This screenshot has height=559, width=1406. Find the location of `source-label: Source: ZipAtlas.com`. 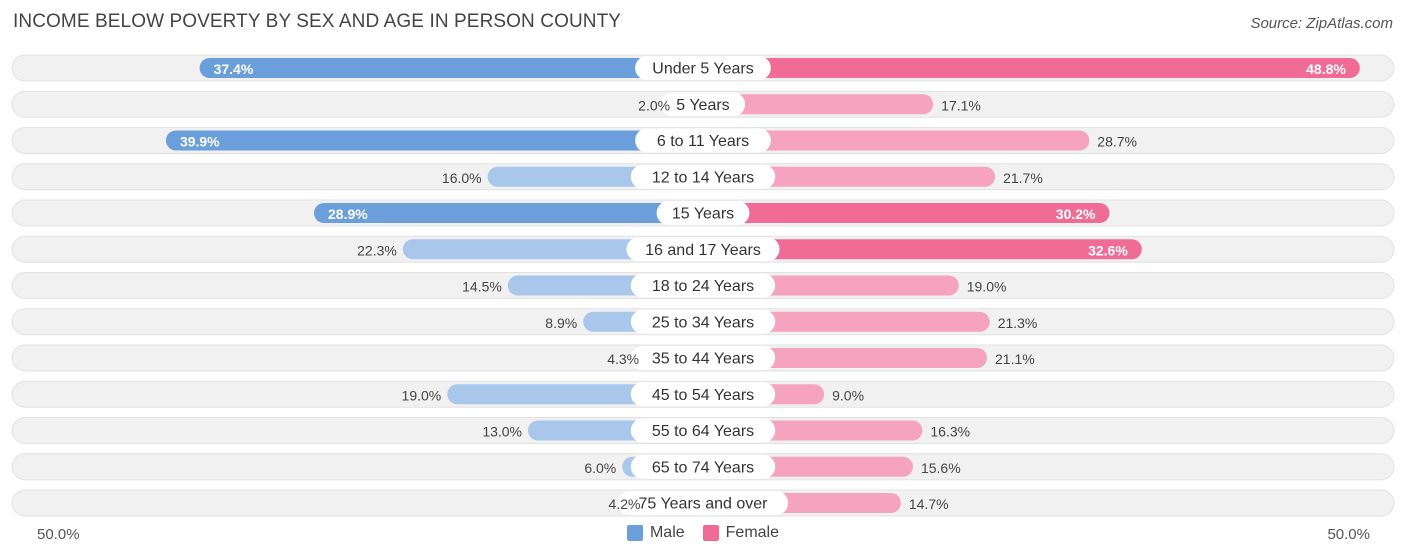

source-label: Source: ZipAtlas.com is located at coordinates (1321, 23).